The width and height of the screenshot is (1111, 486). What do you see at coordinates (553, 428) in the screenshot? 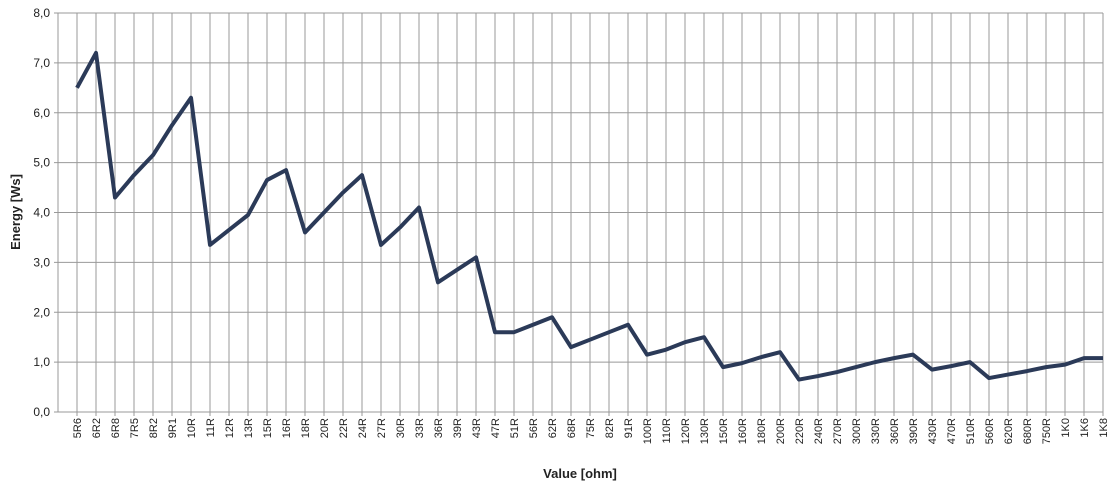
I see `x-tick-label: 62R` at bounding box center [553, 428].